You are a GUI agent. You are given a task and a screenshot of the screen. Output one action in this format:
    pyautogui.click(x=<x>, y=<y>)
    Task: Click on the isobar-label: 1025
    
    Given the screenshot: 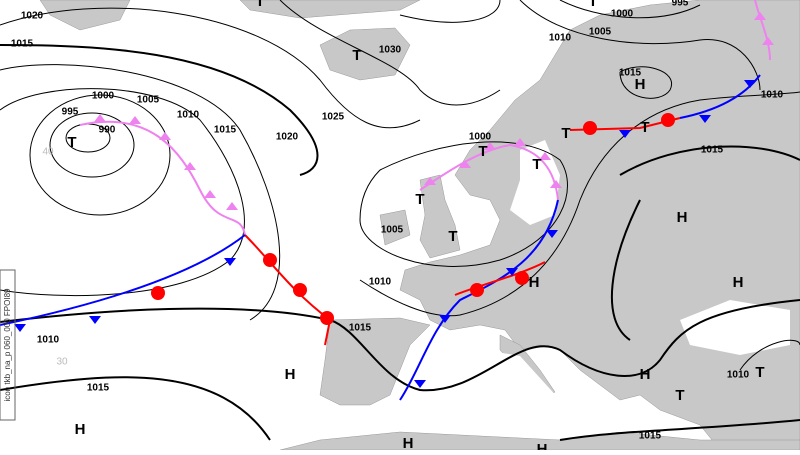 What is the action you would take?
    pyautogui.click(x=333, y=117)
    